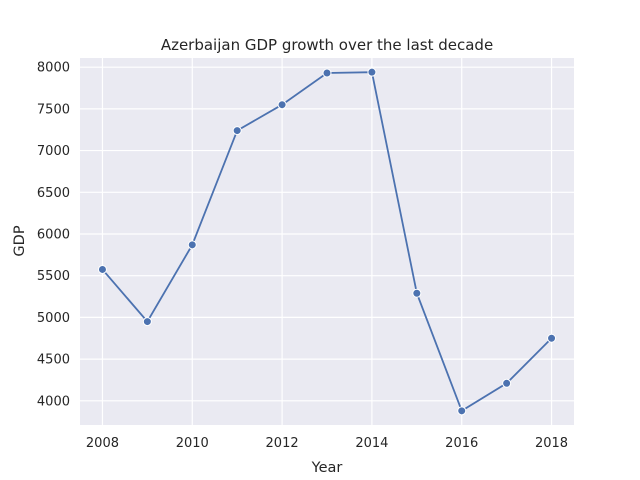 This screenshot has width=640, height=480. What do you see at coordinates (53, 151) in the screenshot?
I see `y-tick-label: 7000` at bounding box center [53, 151].